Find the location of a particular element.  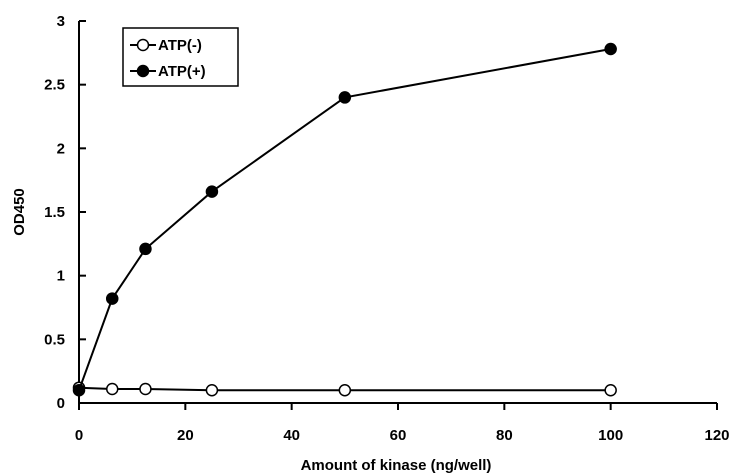

y-tick-label: 1.5 is located at coordinates (54, 212).